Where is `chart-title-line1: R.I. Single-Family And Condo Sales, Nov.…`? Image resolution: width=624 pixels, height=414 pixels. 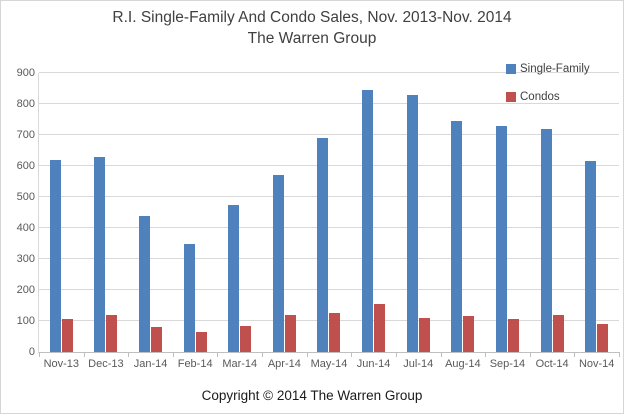 chart-title-line1: R.I. Single-Family And Condo Sales, Nov.… is located at coordinates (312, 17).